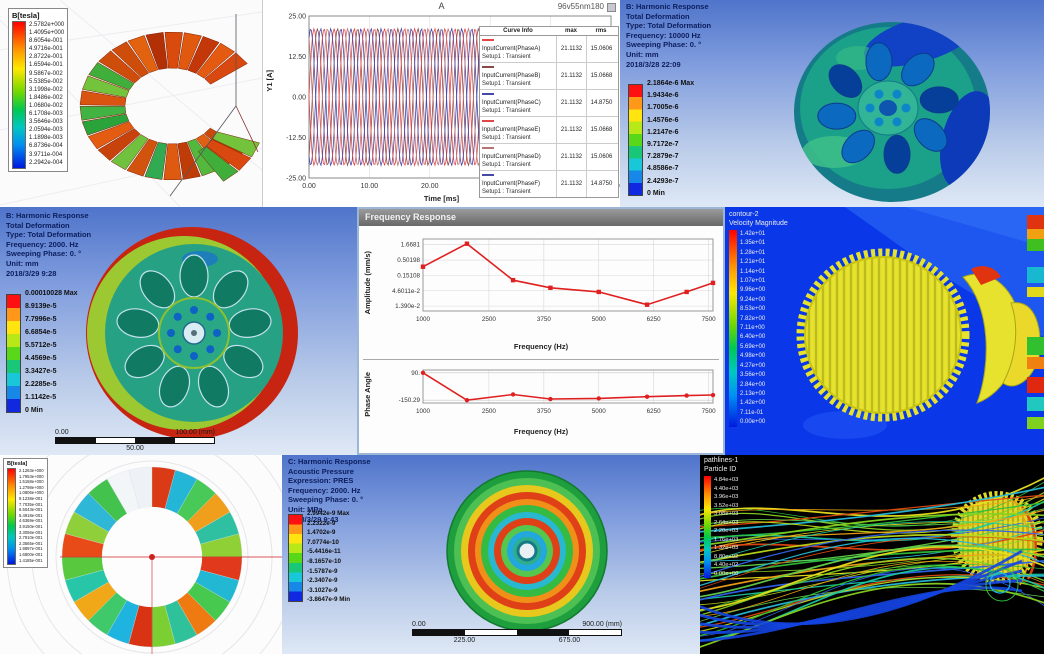 The width and height of the screenshot is (1044, 654). Describe the element at coordinates (511, 184) in the screenshot. I see `curve-label: InputCurrent(PhaseF)` at that location.